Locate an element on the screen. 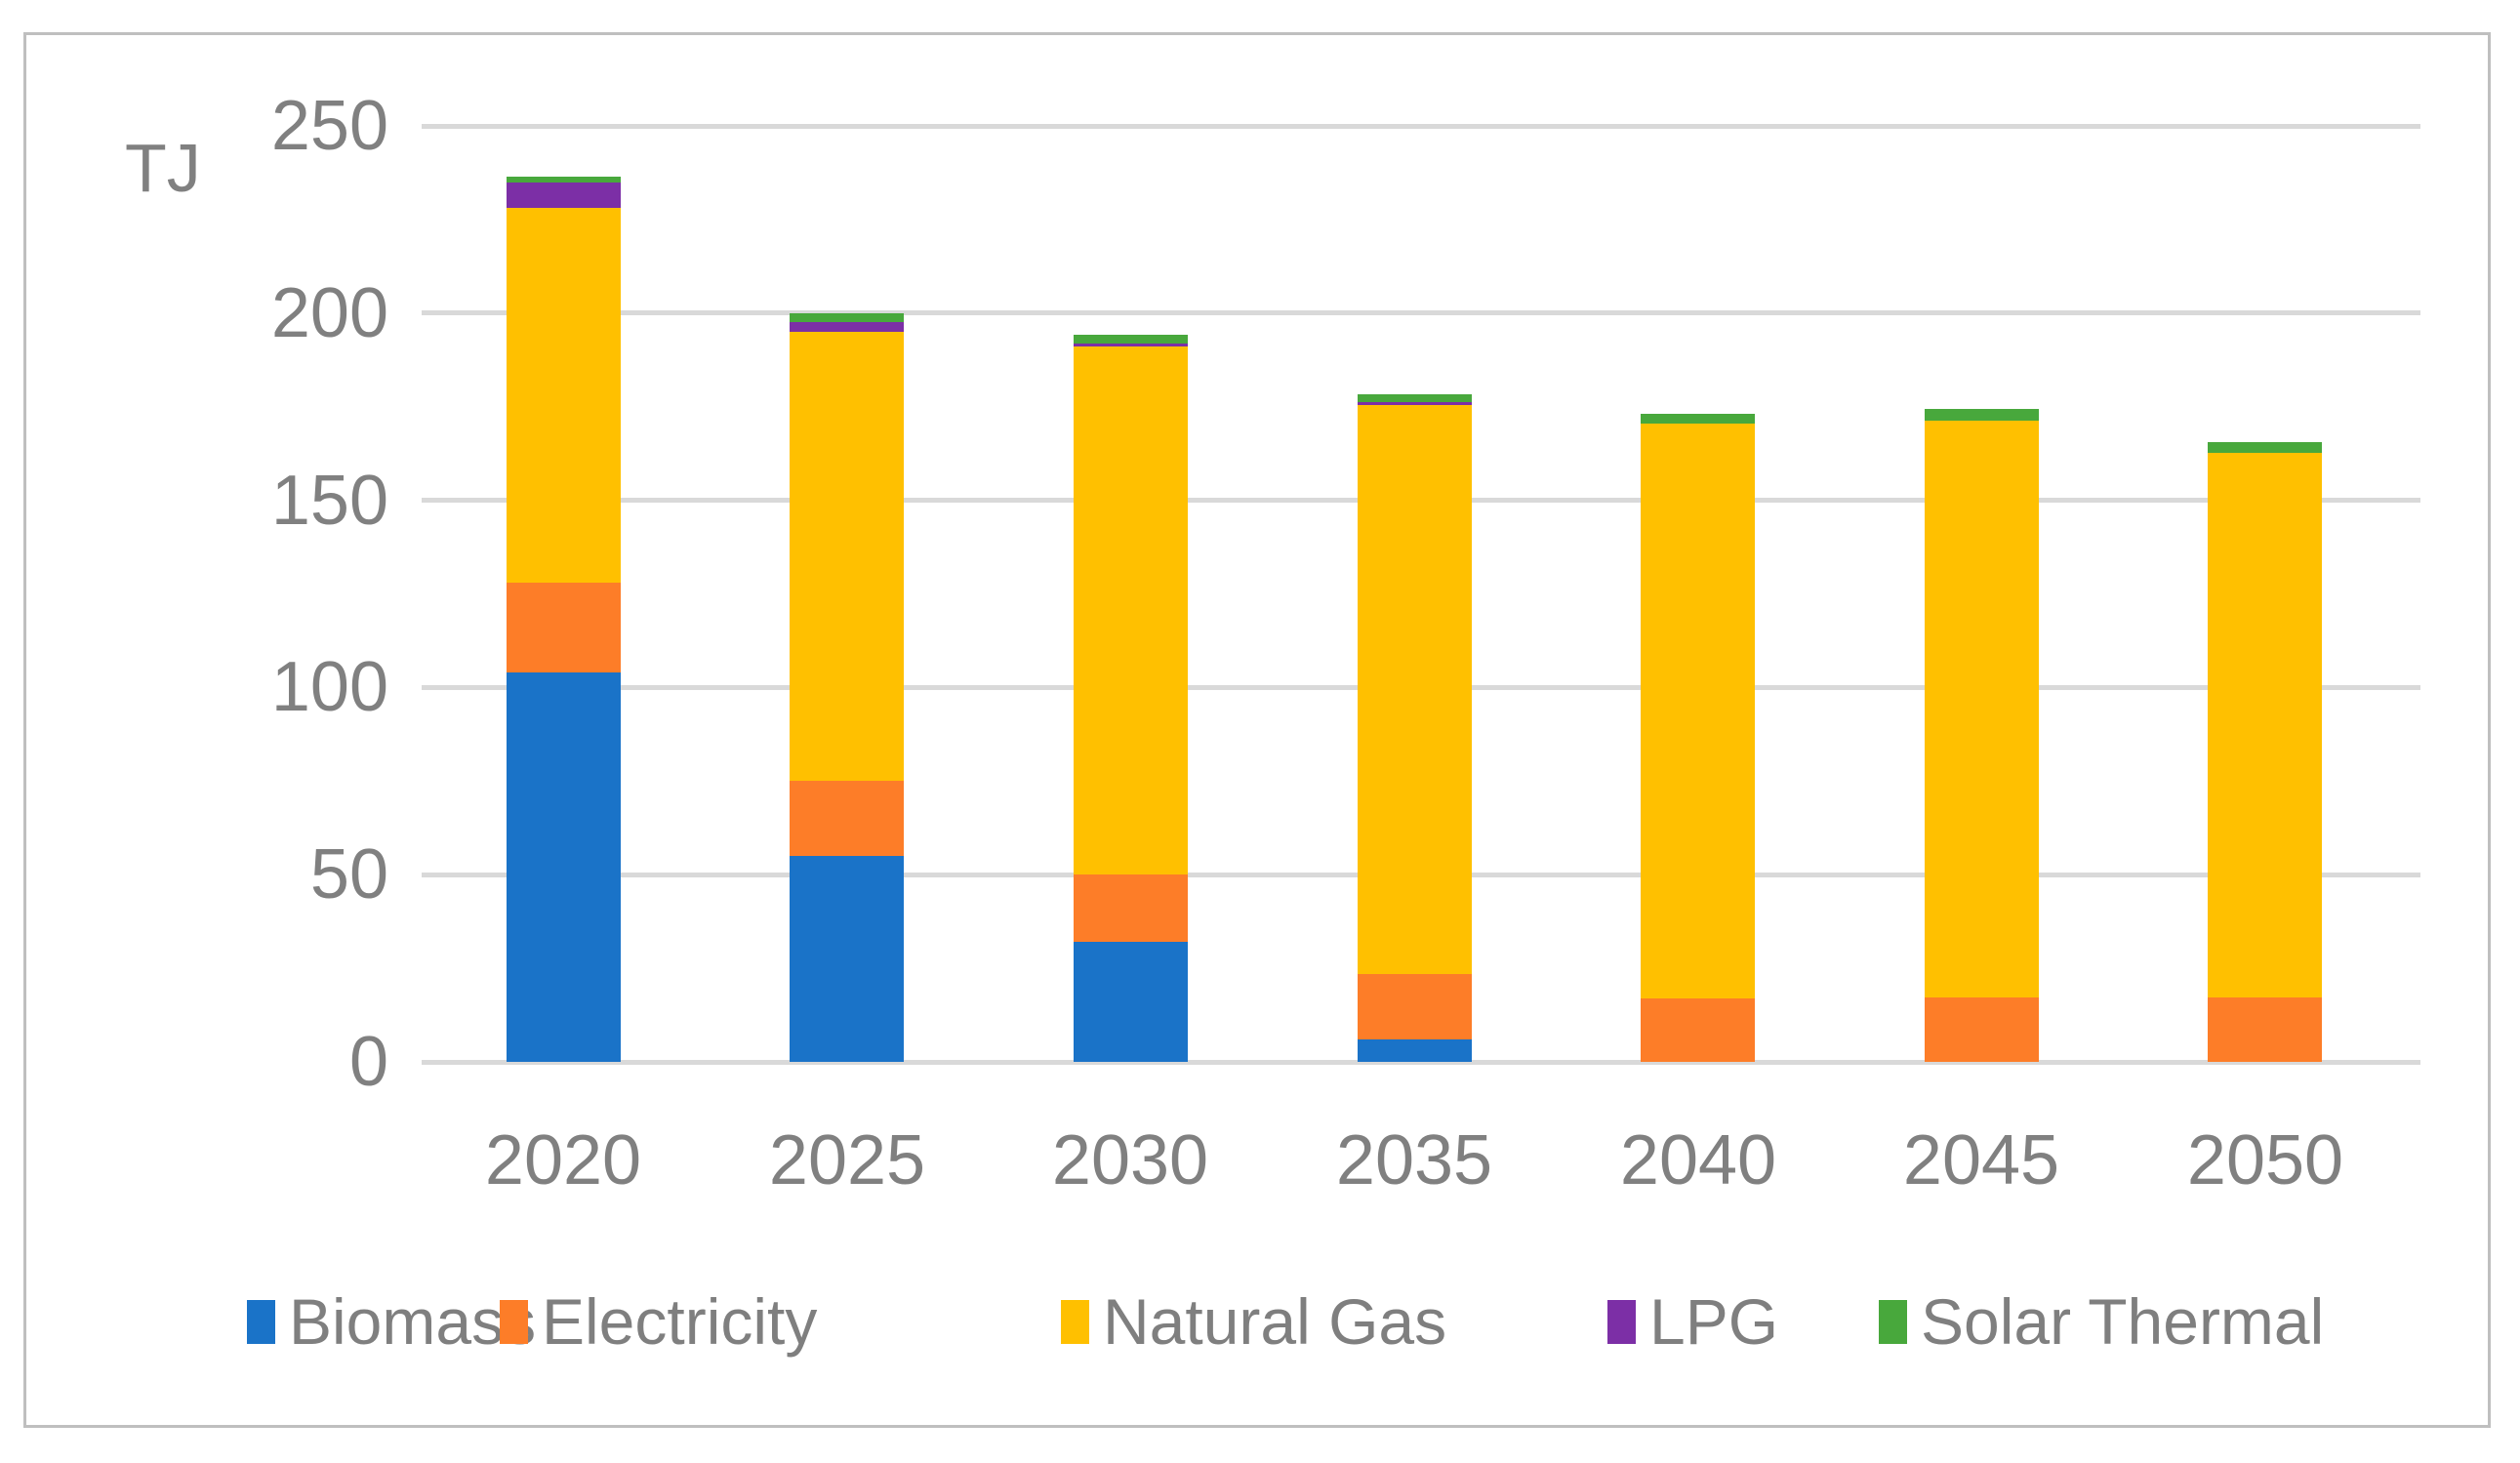 Image resolution: width=2520 pixels, height=1463 pixels. y-tick-label-150: 150 is located at coordinates (329, 501).